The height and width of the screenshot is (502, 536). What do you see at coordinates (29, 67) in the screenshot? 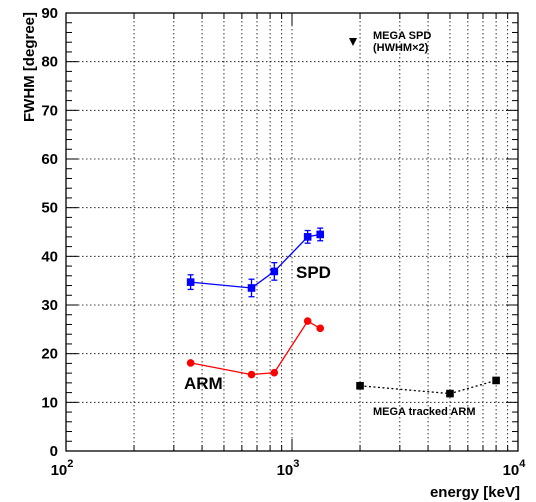
I see `y-axis-title: FWHM [degree]` at bounding box center [29, 67].